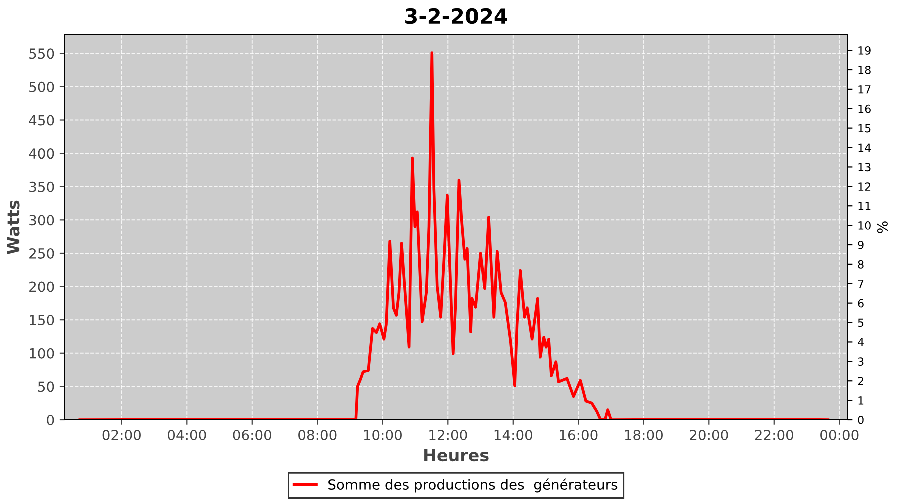 The height and width of the screenshot is (500, 900). Describe the element at coordinates (861, 400) in the screenshot. I see `y2-tick-label: 1` at that location.